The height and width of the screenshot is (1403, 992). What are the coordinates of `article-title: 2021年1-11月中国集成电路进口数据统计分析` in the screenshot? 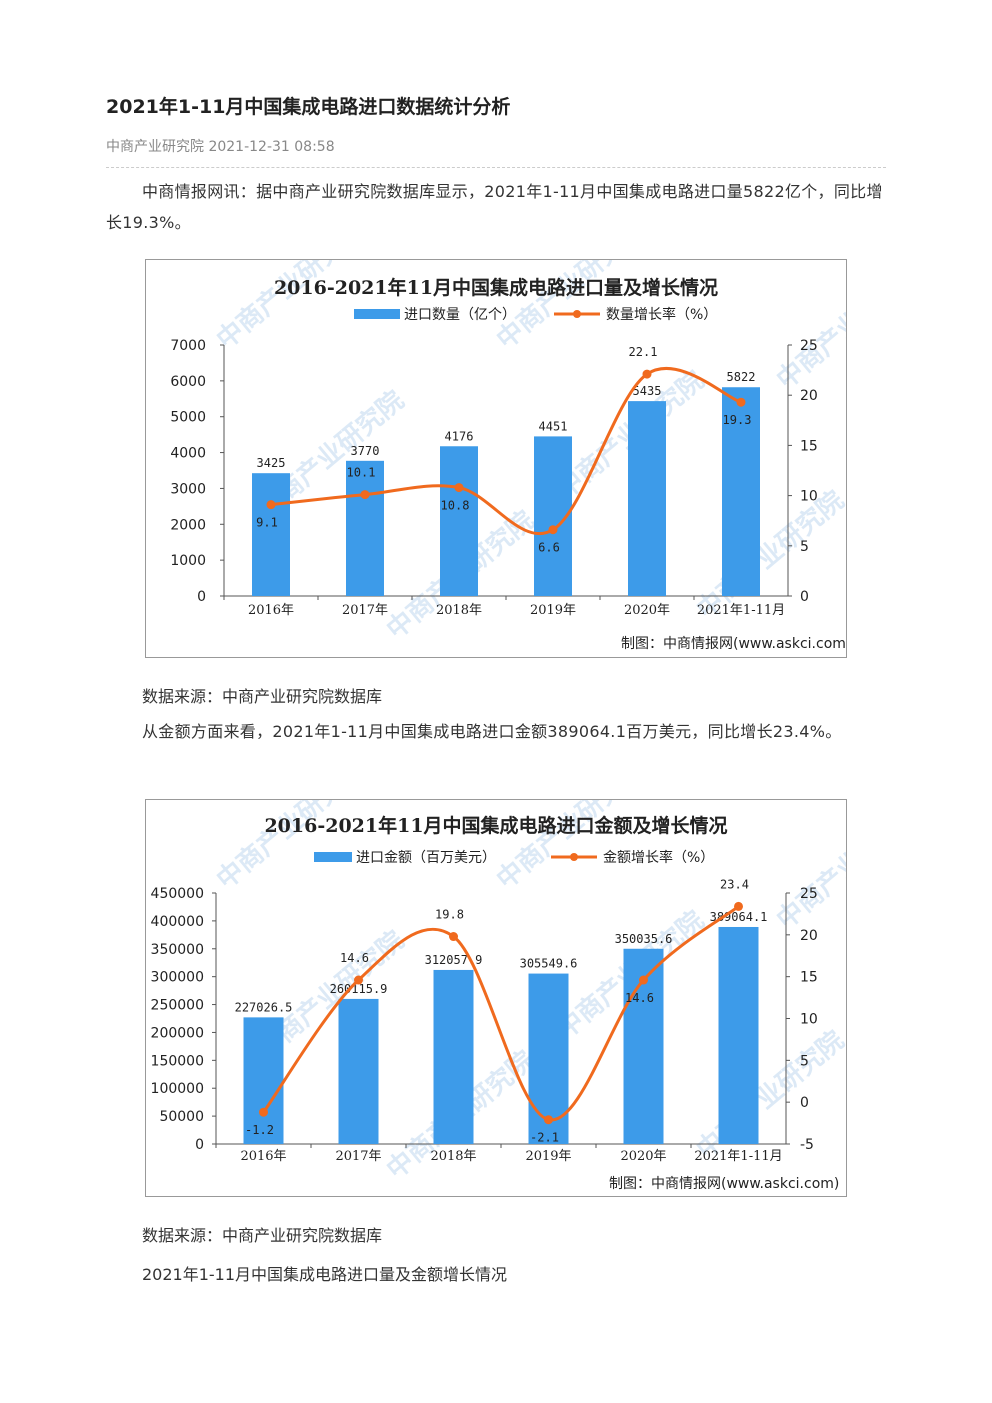 It's located at (308, 107).